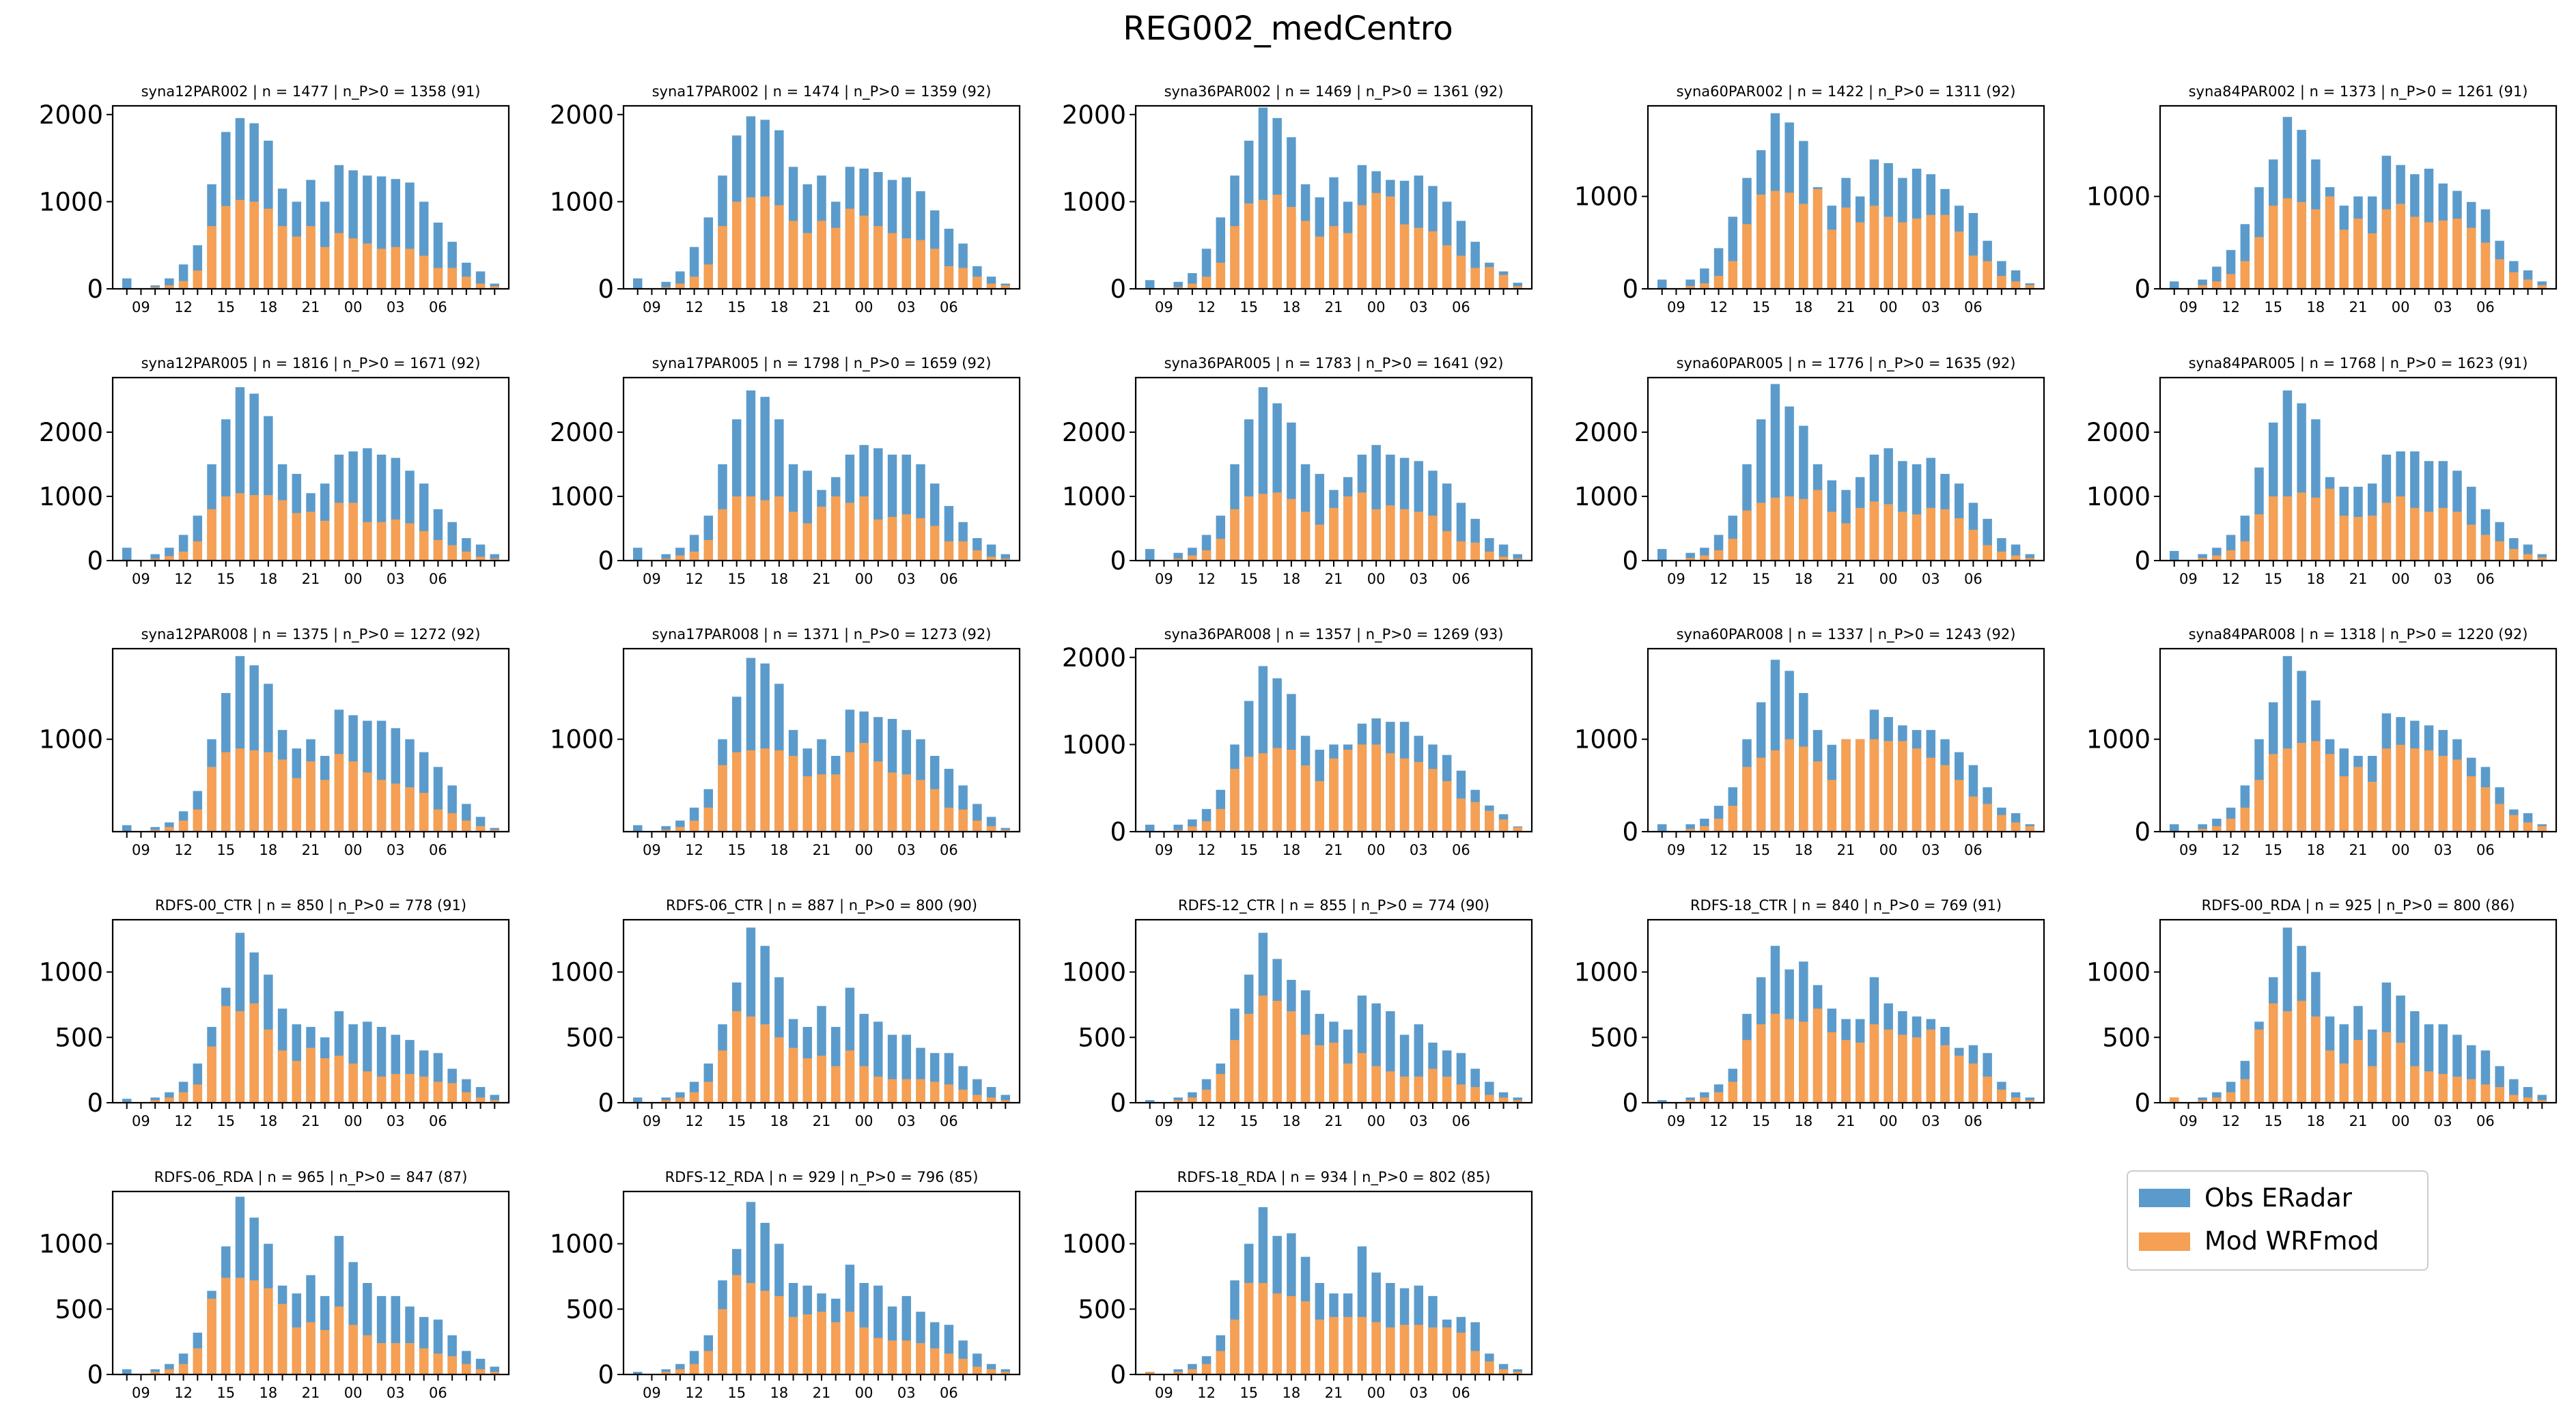 The width and height of the screenshot is (2576, 1425). What do you see at coordinates (71, 115) in the screenshot?
I see `y-tick-label: 2000` at bounding box center [71, 115].